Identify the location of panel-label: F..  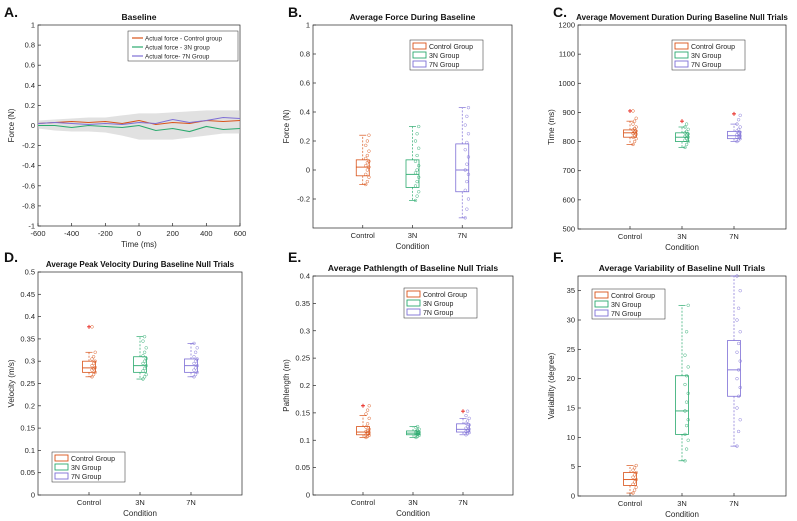
(558, 257).